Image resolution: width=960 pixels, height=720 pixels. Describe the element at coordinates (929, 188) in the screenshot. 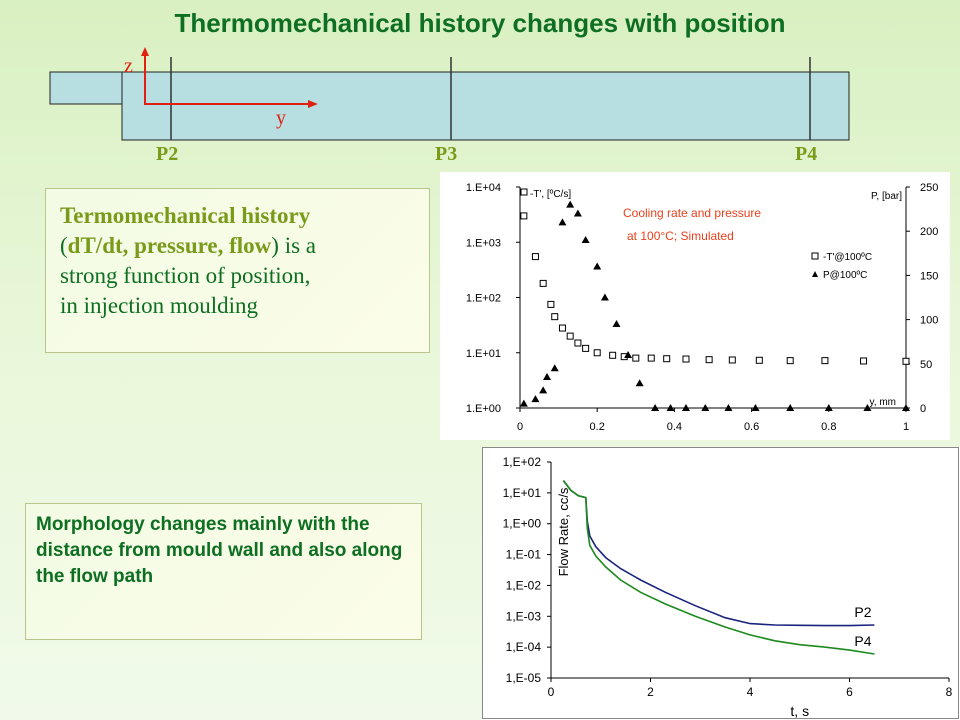

I see `right-tick-label: 250` at that location.